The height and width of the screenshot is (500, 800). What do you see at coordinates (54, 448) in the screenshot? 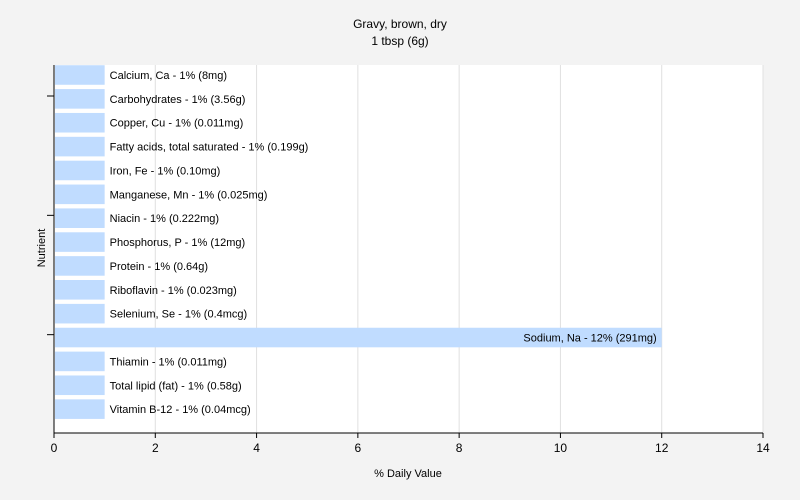
I see `x-tick-label: 0` at bounding box center [54, 448].